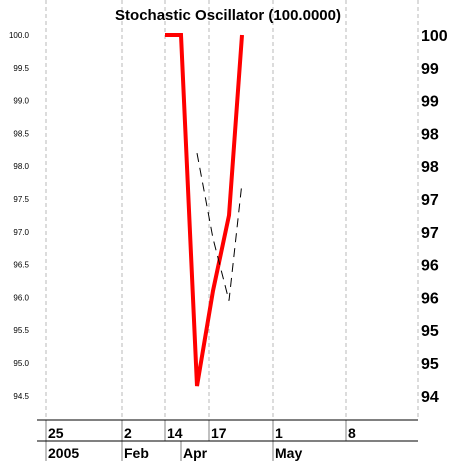 The image size is (455, 461). What do you see at coordinates (21, 330) in the screenshot?
I see `left-tick-label: 95.5` at bounding box center [21, 330].